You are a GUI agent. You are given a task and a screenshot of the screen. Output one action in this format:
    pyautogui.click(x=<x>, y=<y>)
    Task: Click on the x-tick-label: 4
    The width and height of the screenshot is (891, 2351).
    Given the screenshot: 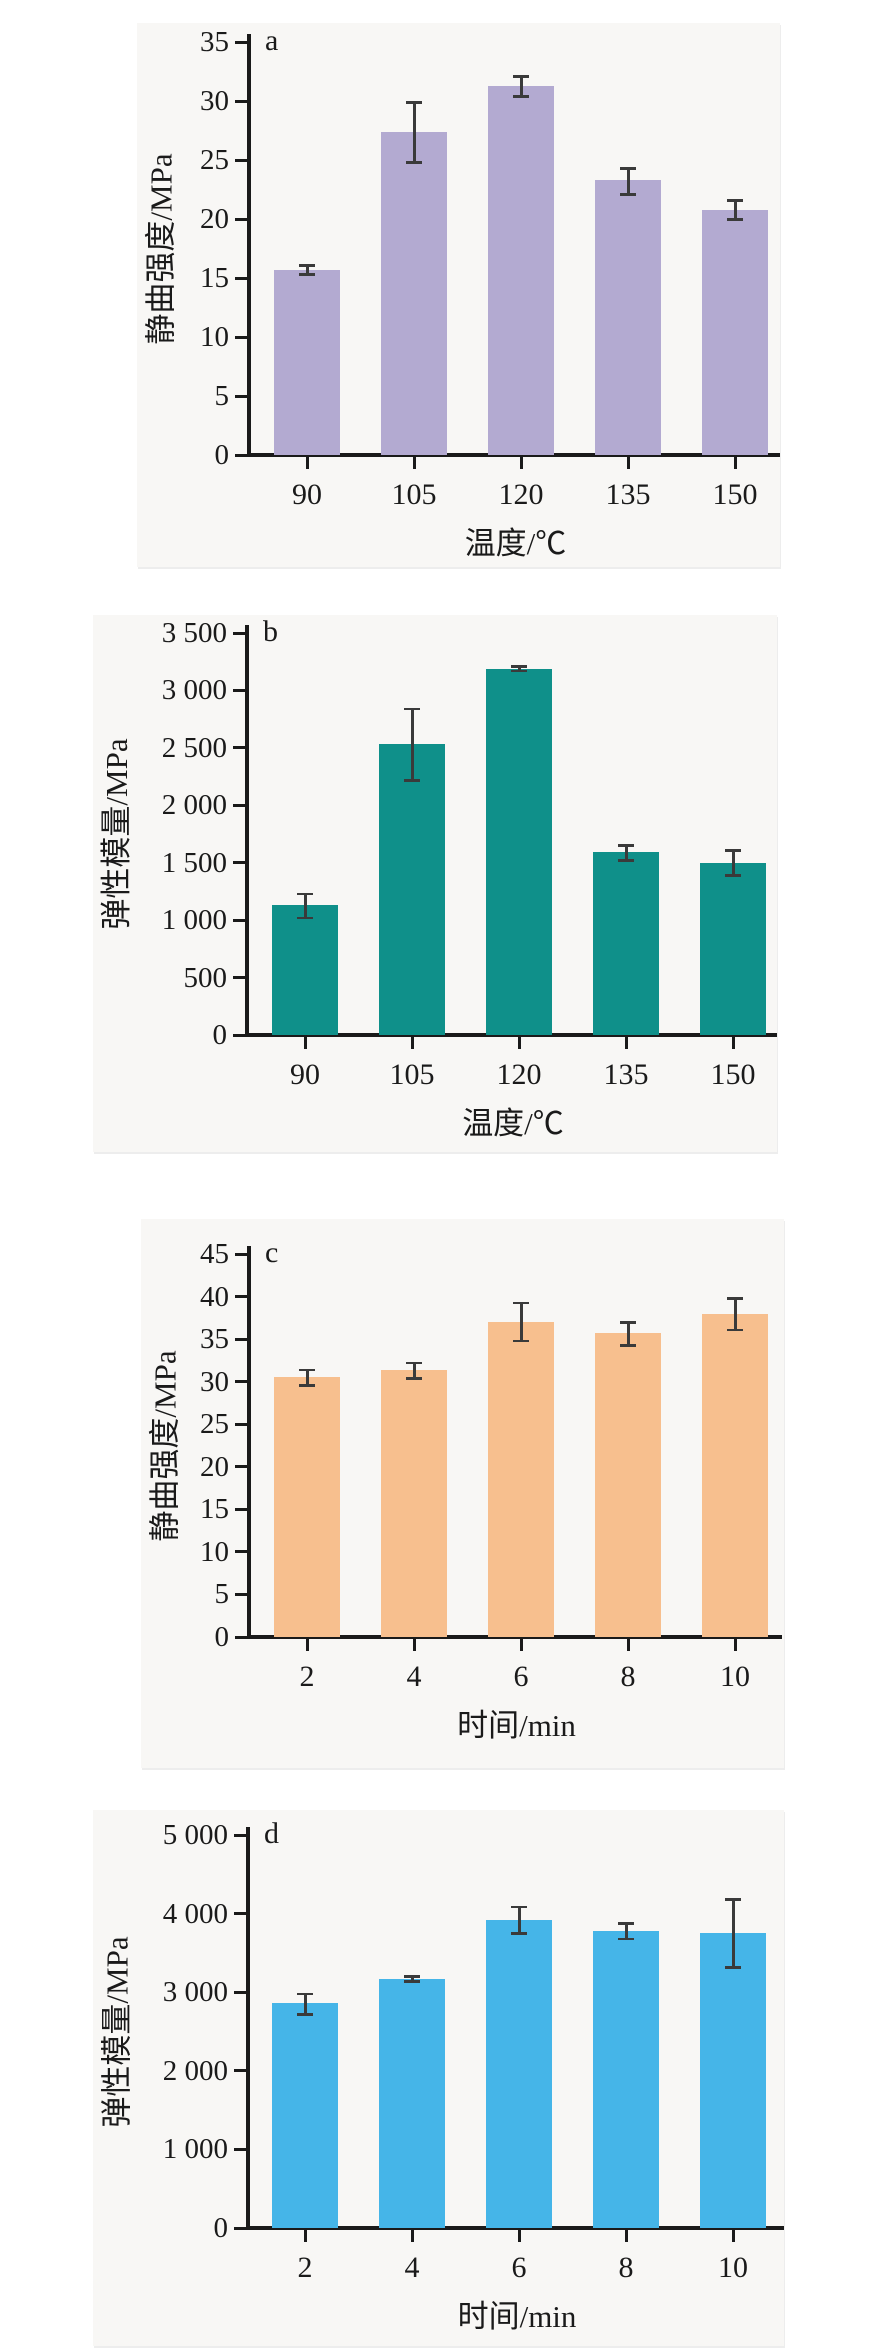 What is the action you would take?
    pyautogui.click(x=414, y=1676)
    